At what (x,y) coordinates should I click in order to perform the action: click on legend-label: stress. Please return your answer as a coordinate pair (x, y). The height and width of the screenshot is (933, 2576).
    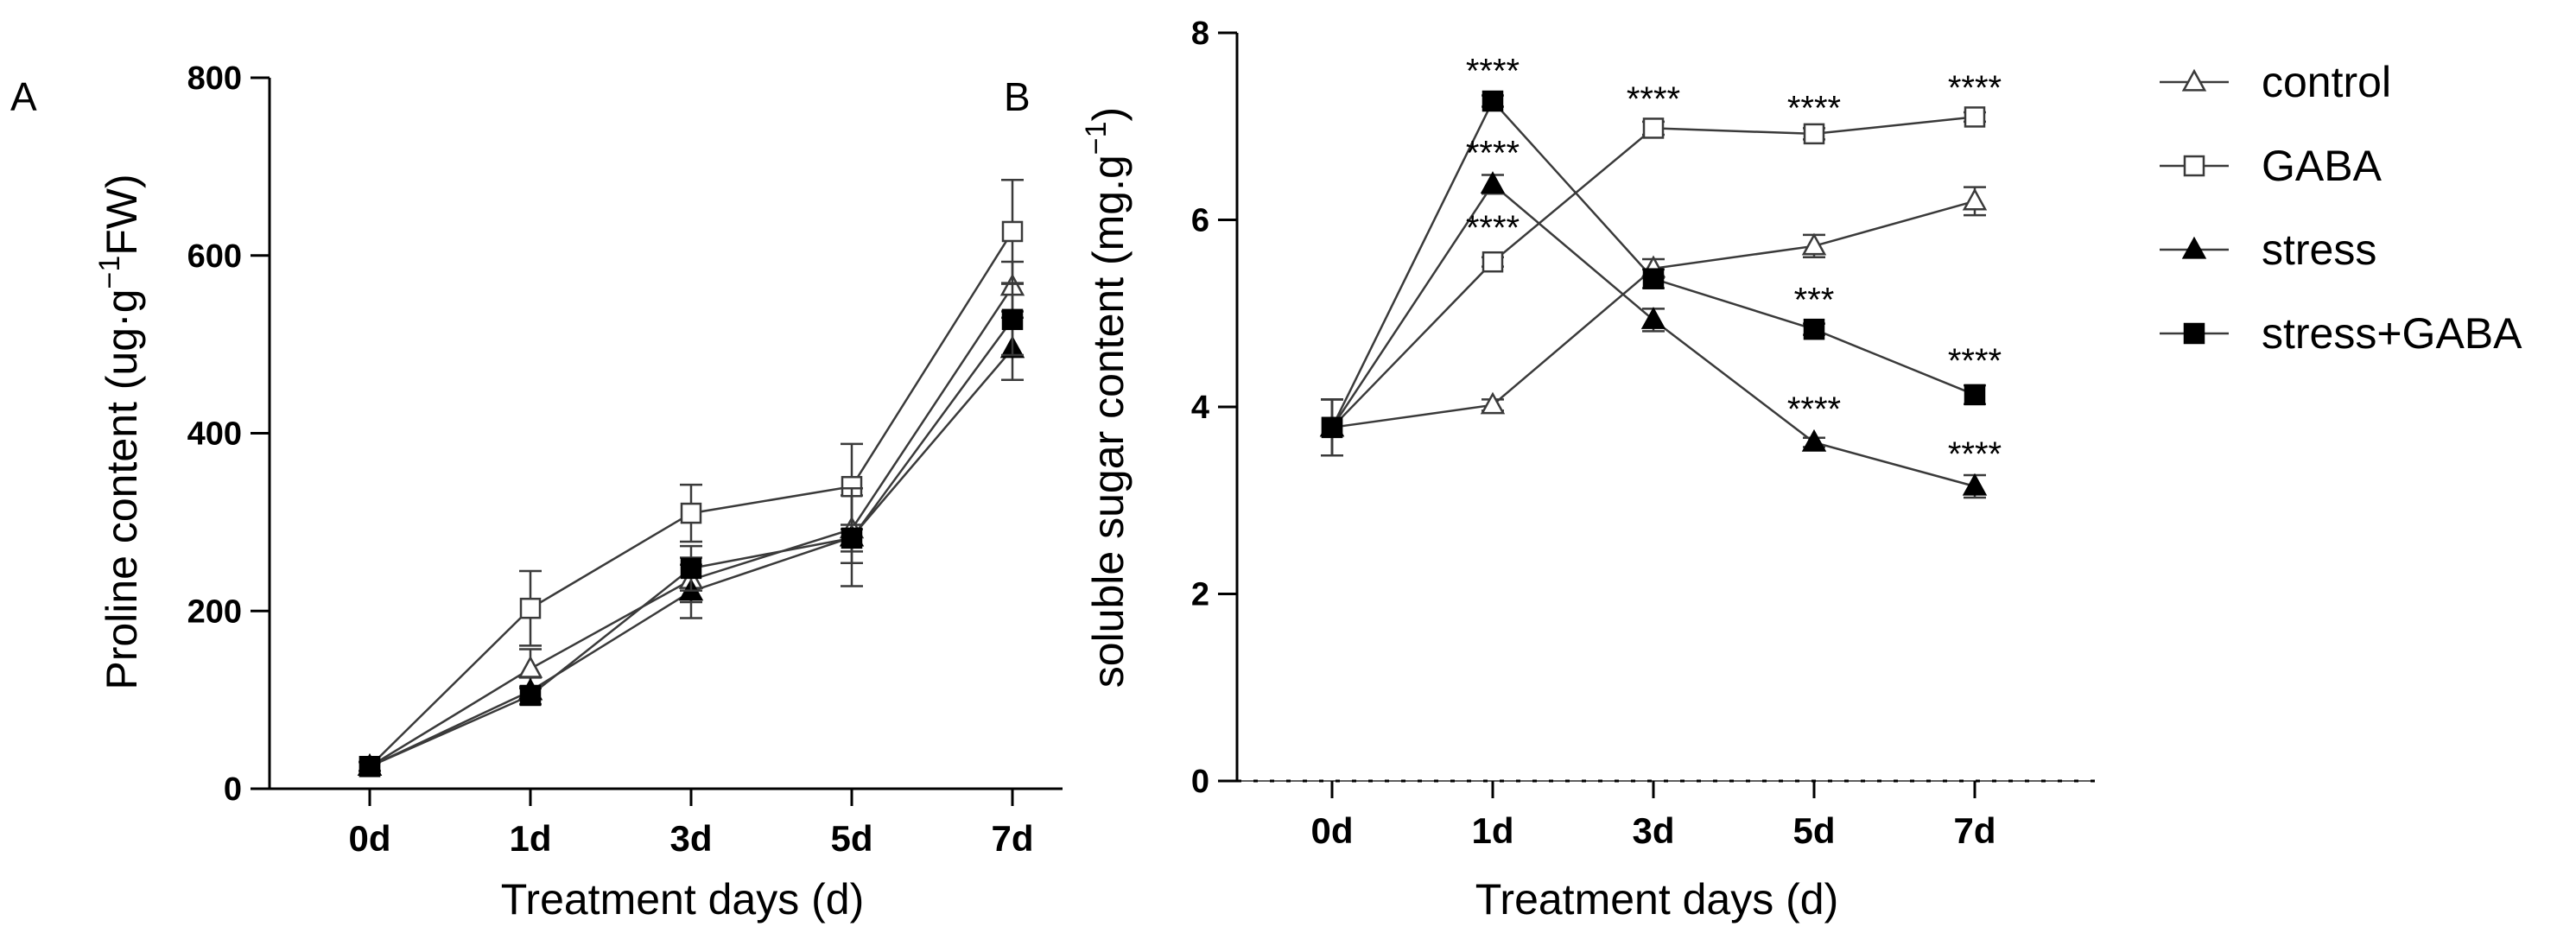
    Looking at the image, I should click on (2319, 249).